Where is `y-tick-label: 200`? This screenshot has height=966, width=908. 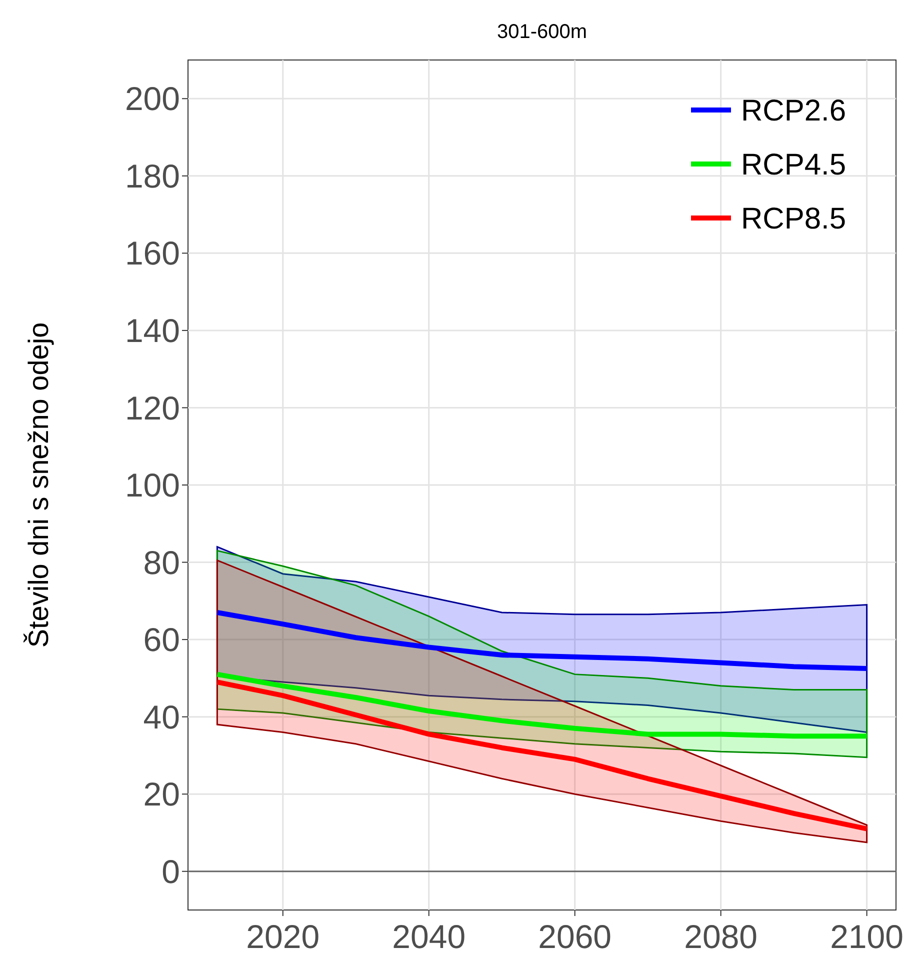 y-tick-label: 200 is located at coordinates (152, 99).